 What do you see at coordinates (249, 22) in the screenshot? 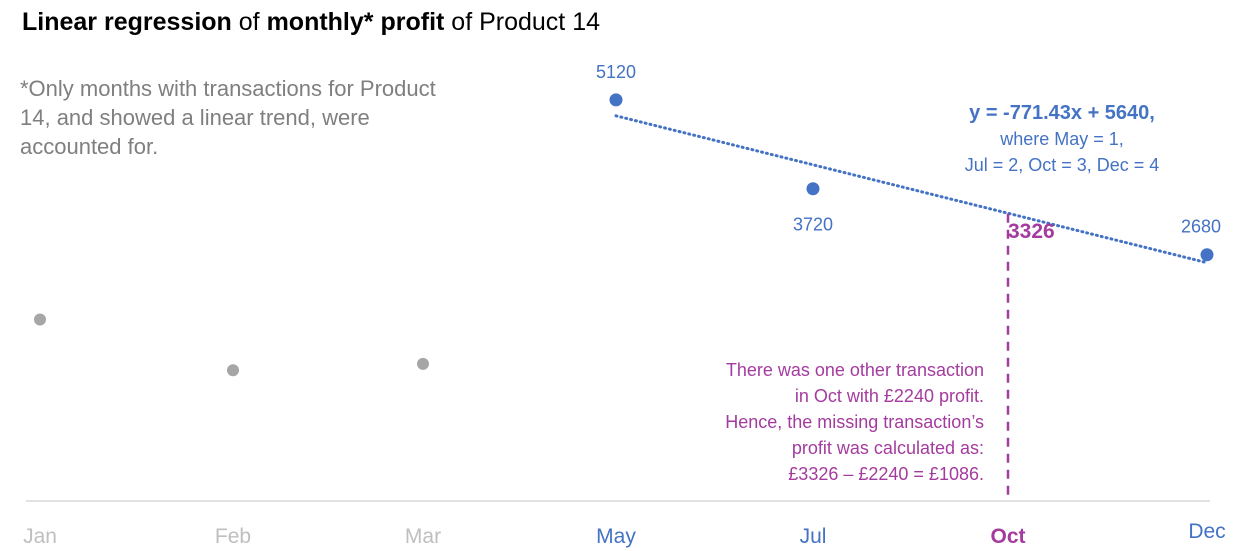
I see `title-part-of: of` at bounding box center [249, 22].